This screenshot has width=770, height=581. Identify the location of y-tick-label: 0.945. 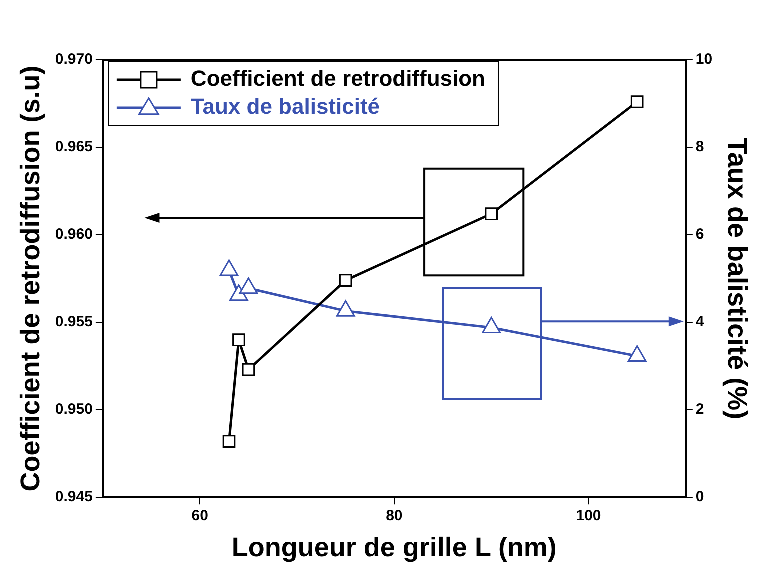
(74, 497).